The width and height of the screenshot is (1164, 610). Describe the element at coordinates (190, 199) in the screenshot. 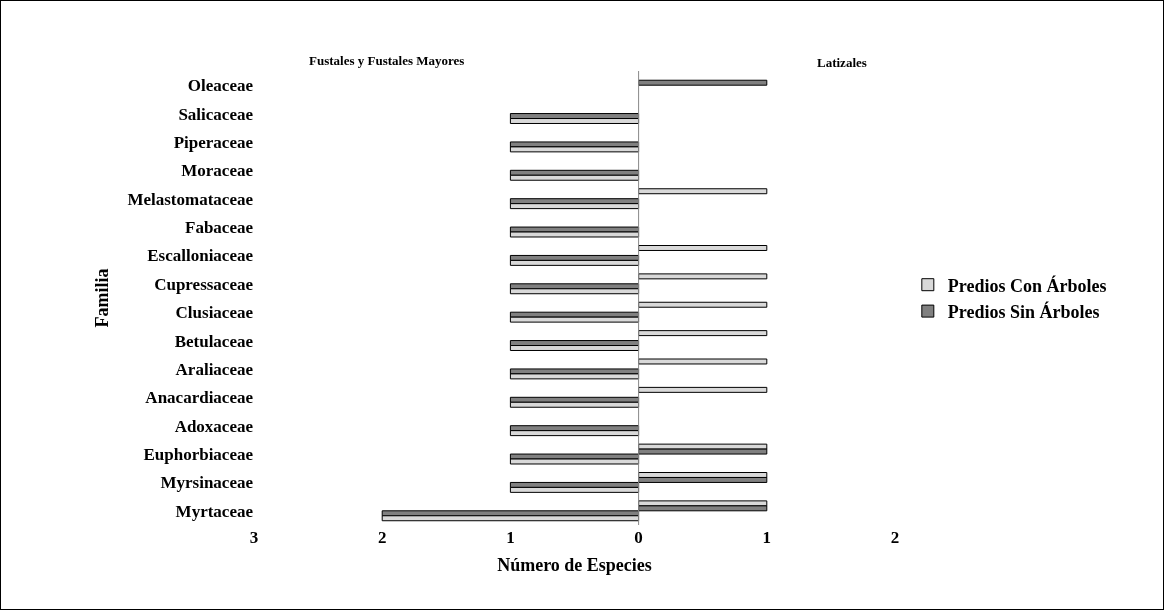

I see `y-tick-label: Melastomataceae` at that location.